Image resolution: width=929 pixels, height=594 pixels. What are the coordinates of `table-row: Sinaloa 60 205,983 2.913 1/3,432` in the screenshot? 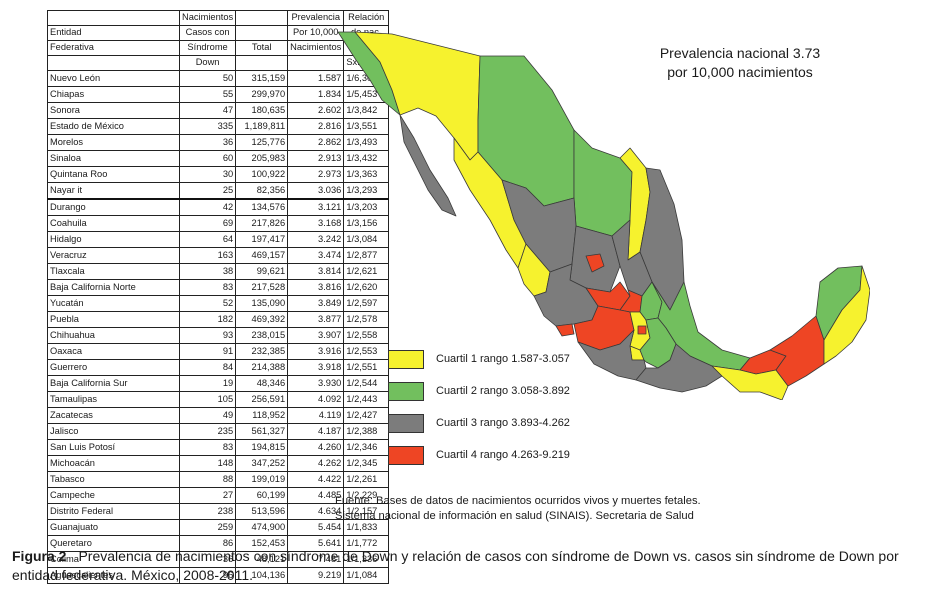 It's located at (218, 158).